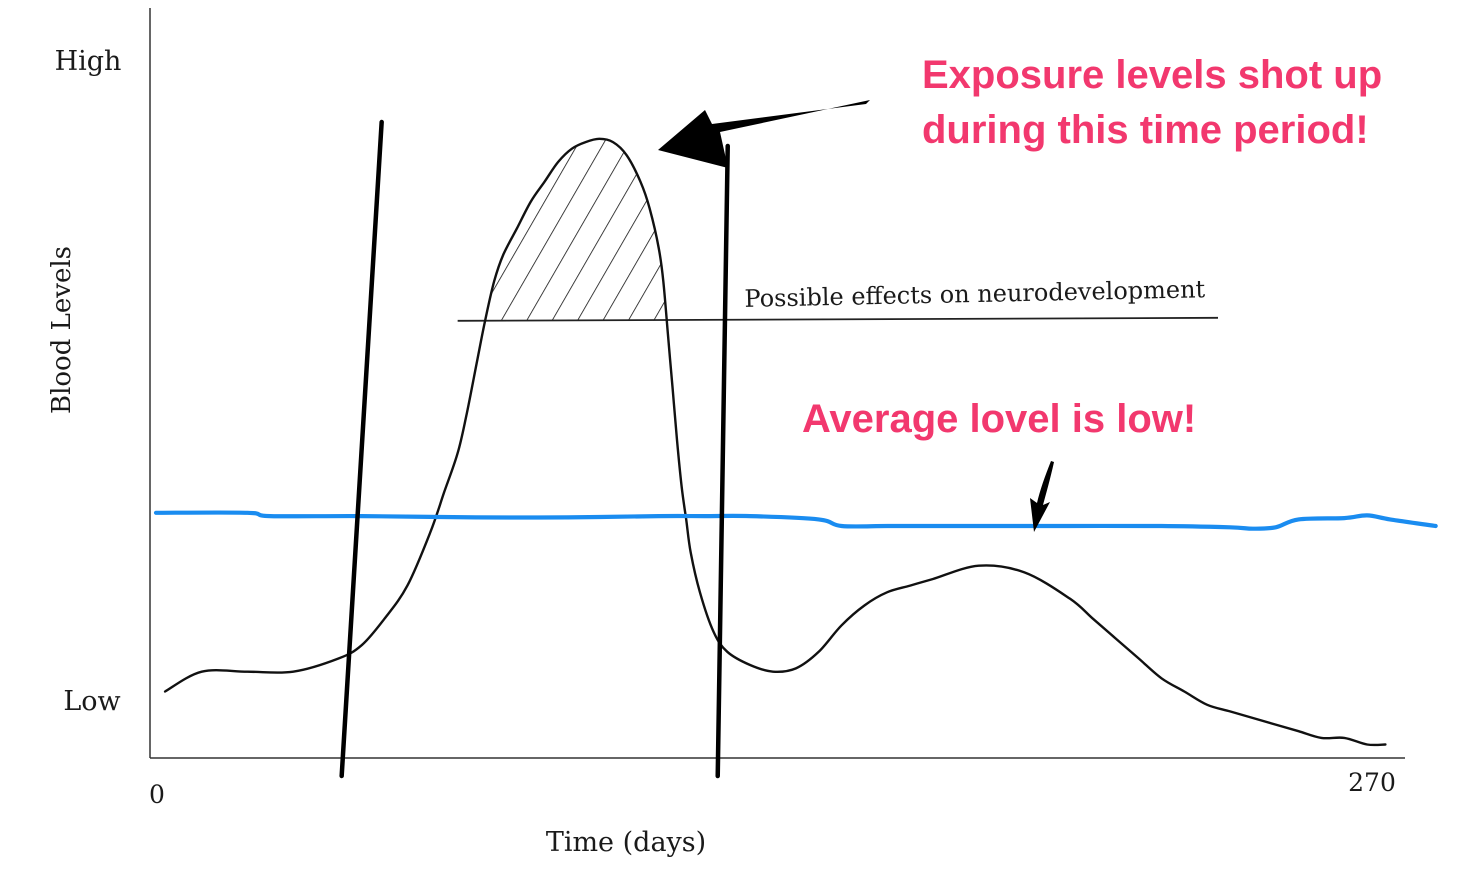  Describe the element at coordinates (1372, 782) in the screenshot. I see `x-tick-270: 270` at that location.